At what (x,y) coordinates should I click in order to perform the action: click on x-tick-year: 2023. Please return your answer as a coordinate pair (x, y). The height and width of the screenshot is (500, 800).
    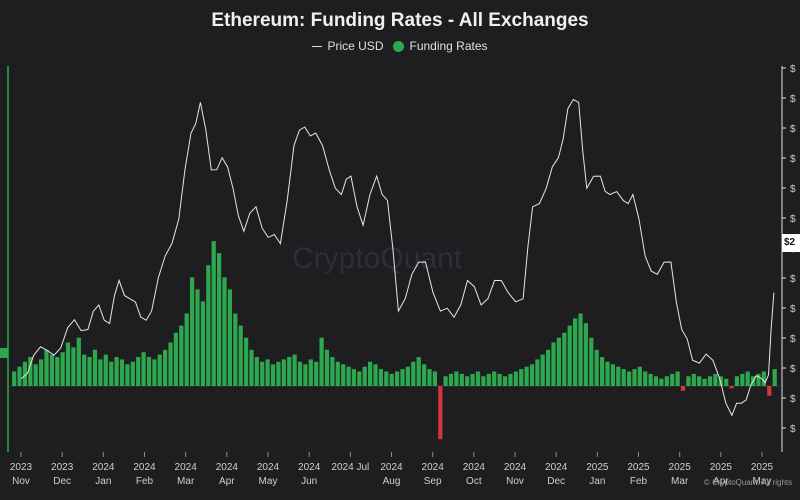
    Looking at the image, I should click on (62, 467).